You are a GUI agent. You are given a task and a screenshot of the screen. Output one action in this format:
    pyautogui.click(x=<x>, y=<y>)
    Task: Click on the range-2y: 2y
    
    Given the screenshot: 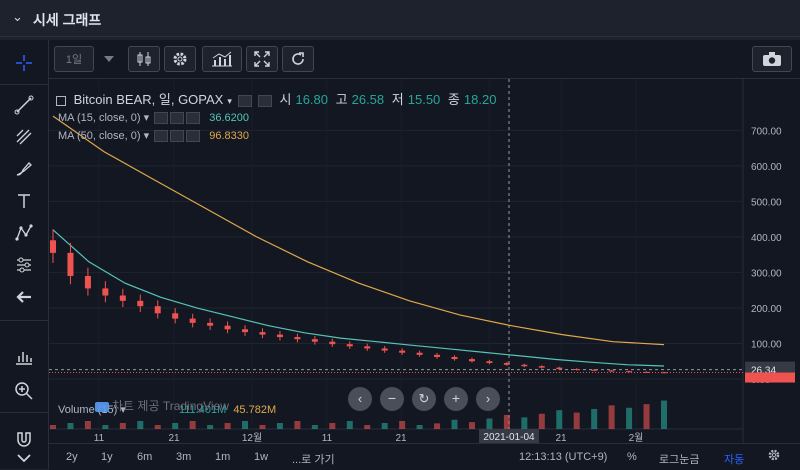 What is the action you would take?
    pyautogui.click(x=72, y=457)
    